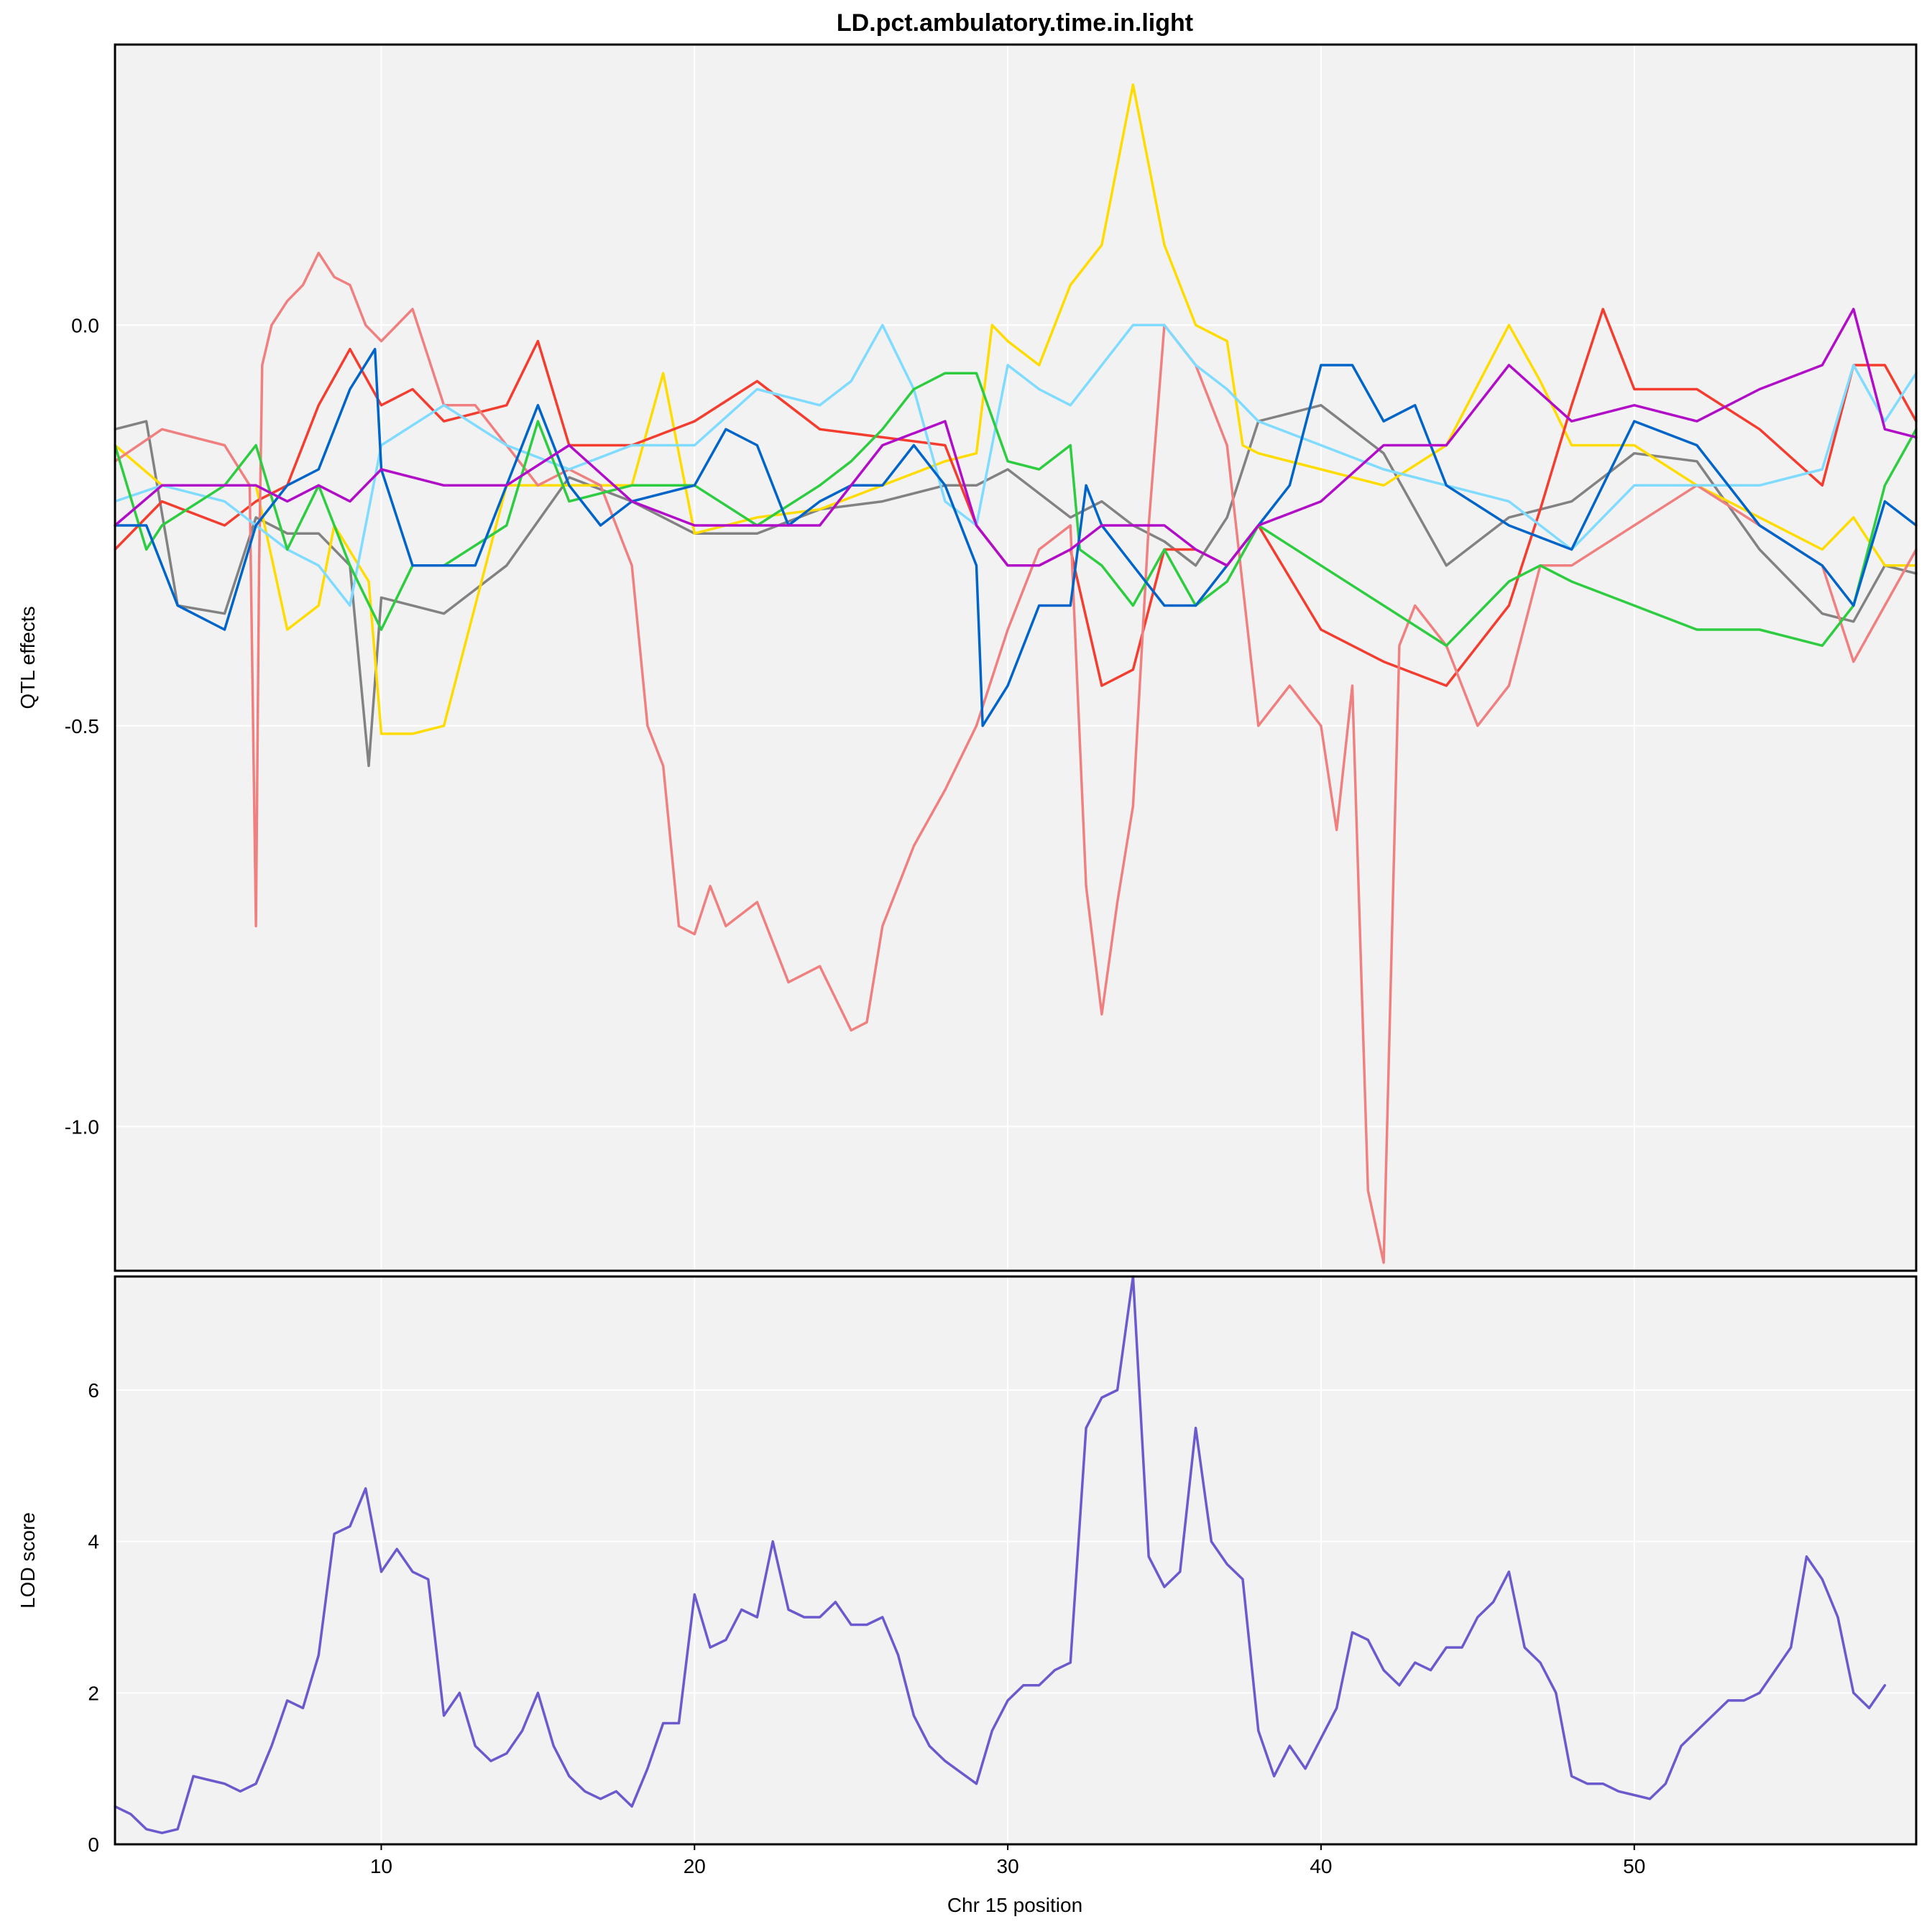 This screenshot has height=1932, width=1932. I want to click on effects-y-axis-label: QTL effects, so click(28, 657).